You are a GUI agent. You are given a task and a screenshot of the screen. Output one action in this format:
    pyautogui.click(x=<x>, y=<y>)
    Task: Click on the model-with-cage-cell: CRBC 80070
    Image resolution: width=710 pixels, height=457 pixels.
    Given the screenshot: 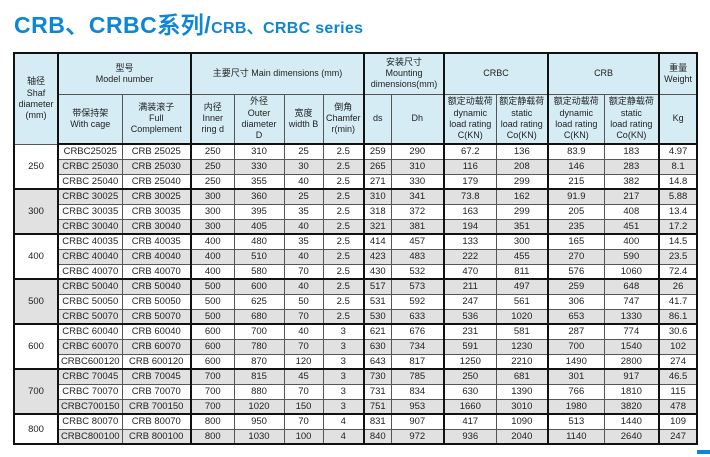 What is the action you would take?
    pyautogui.click(x=90, y=421)
    